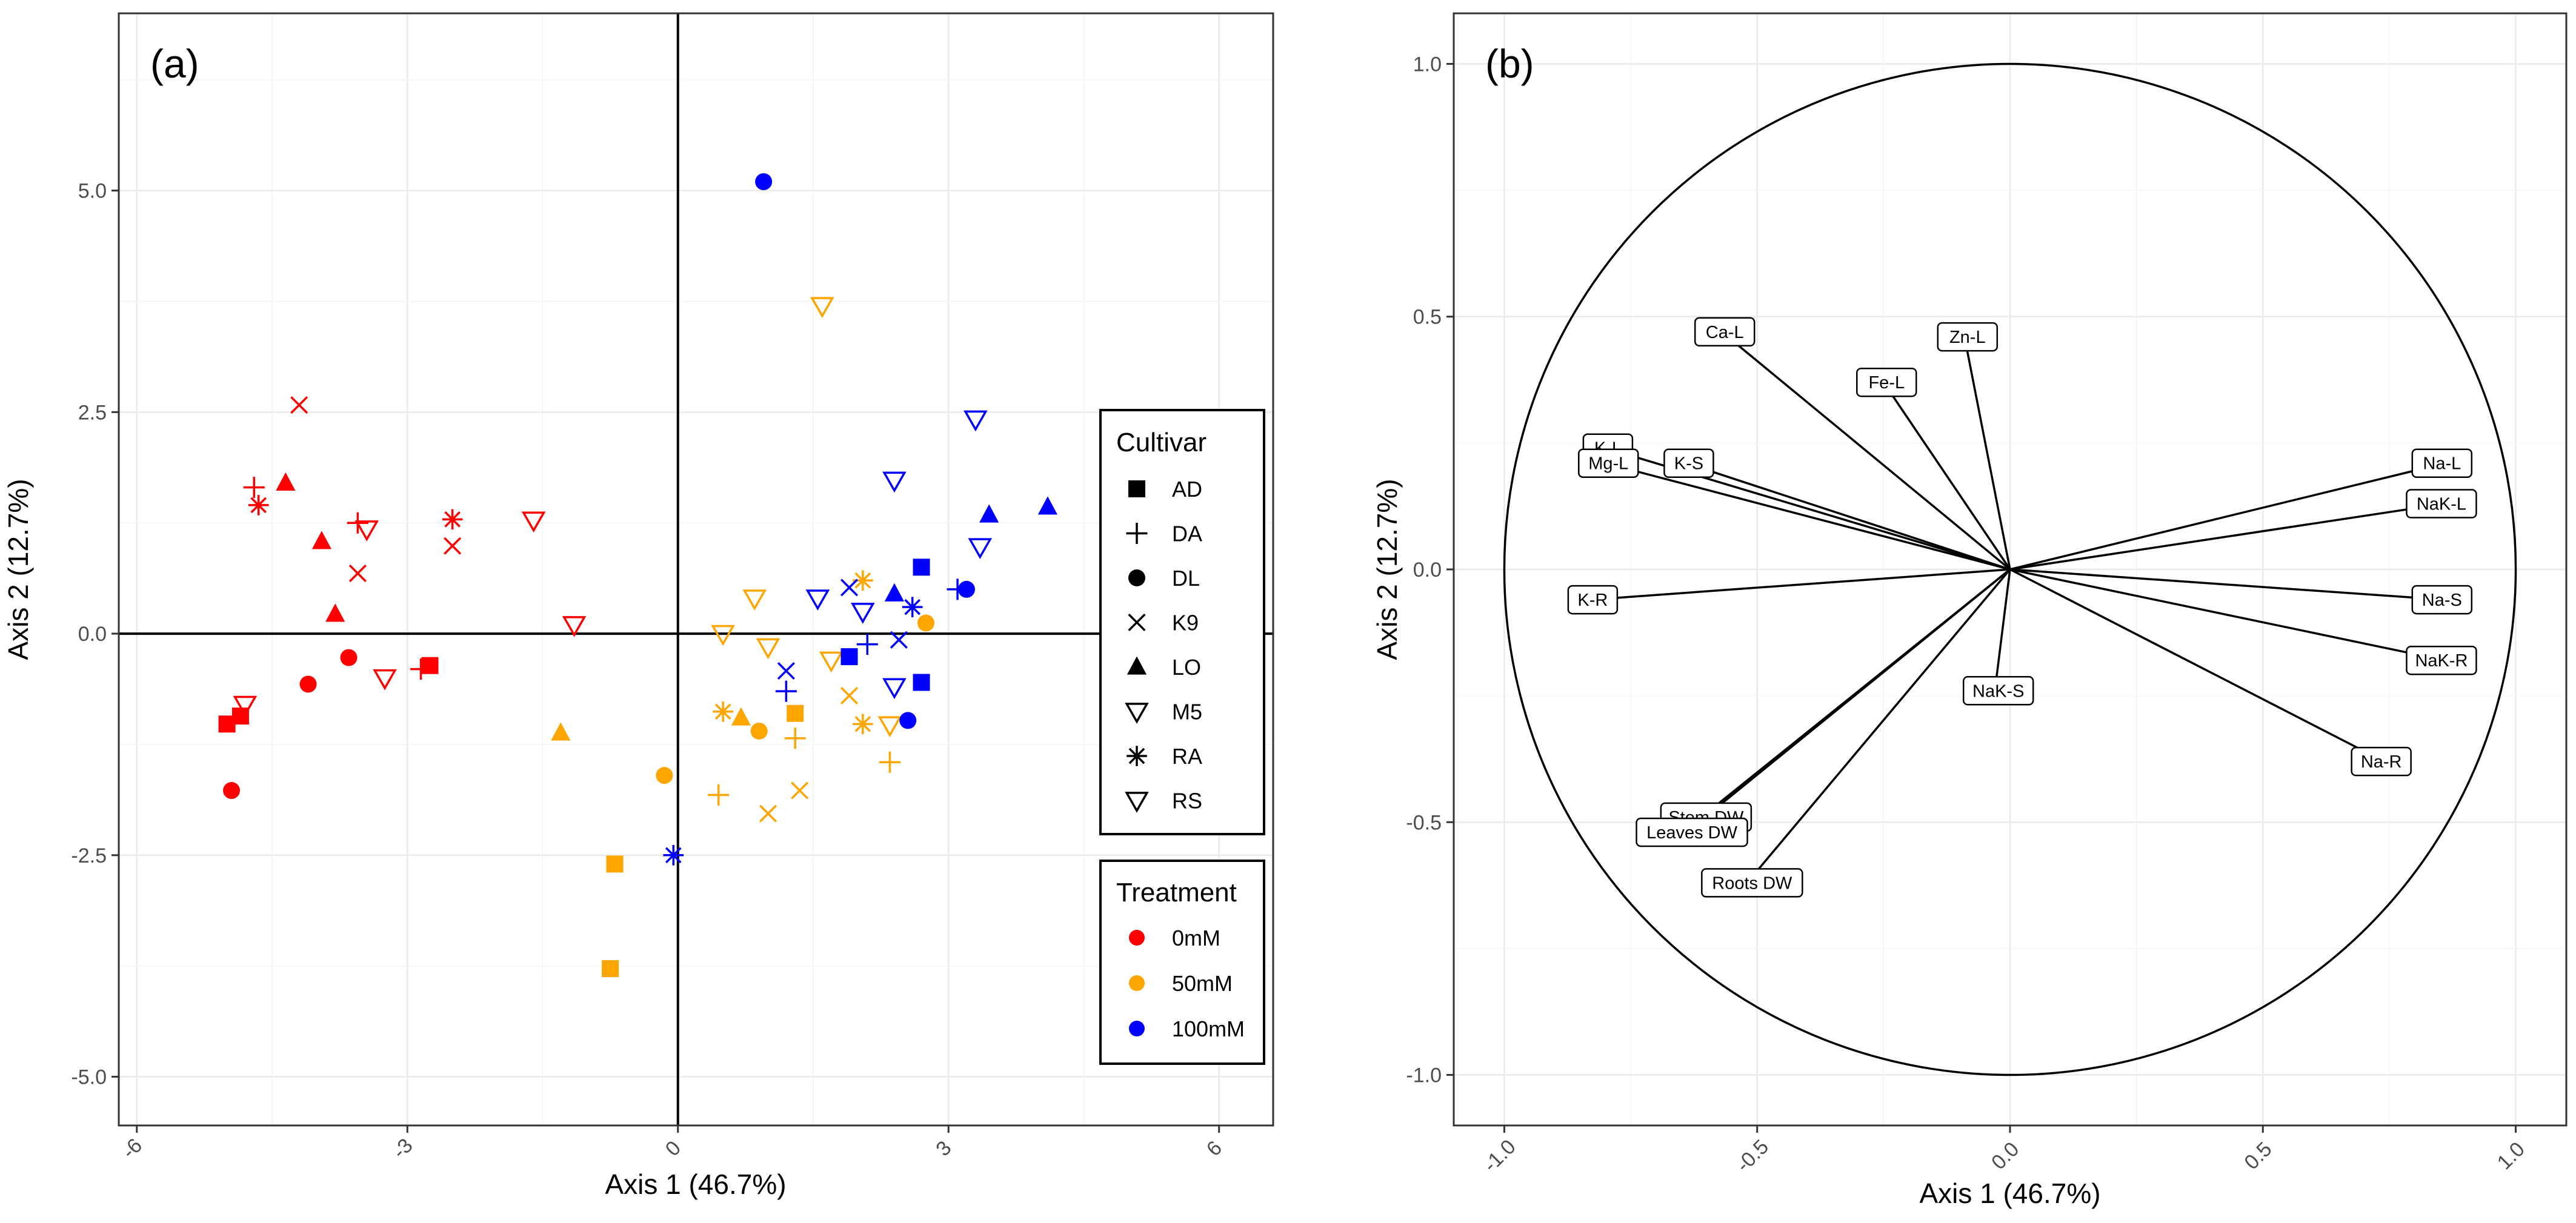 The height and width of the screenshot is (1223, 2576). What do you see at coordinates (1202, 983) in the screenshot?
I see `legend-treatment-label: 50mM` at bounding box center [1202, 983].